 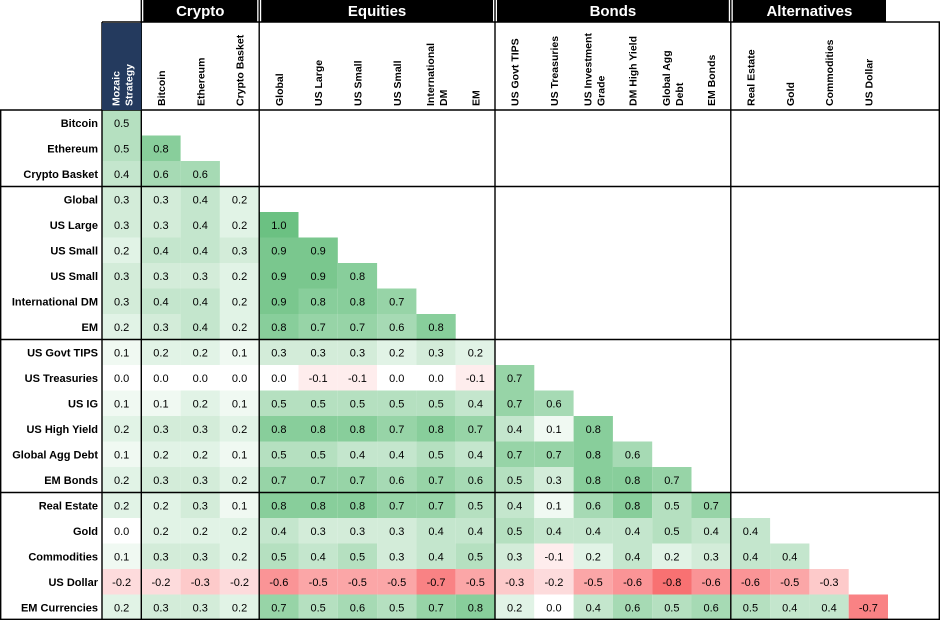 What do you see at coordinates (55, 455) in the screenshot?
I see `row-label: Global Agg Debt` at bounding box center [55, 455].